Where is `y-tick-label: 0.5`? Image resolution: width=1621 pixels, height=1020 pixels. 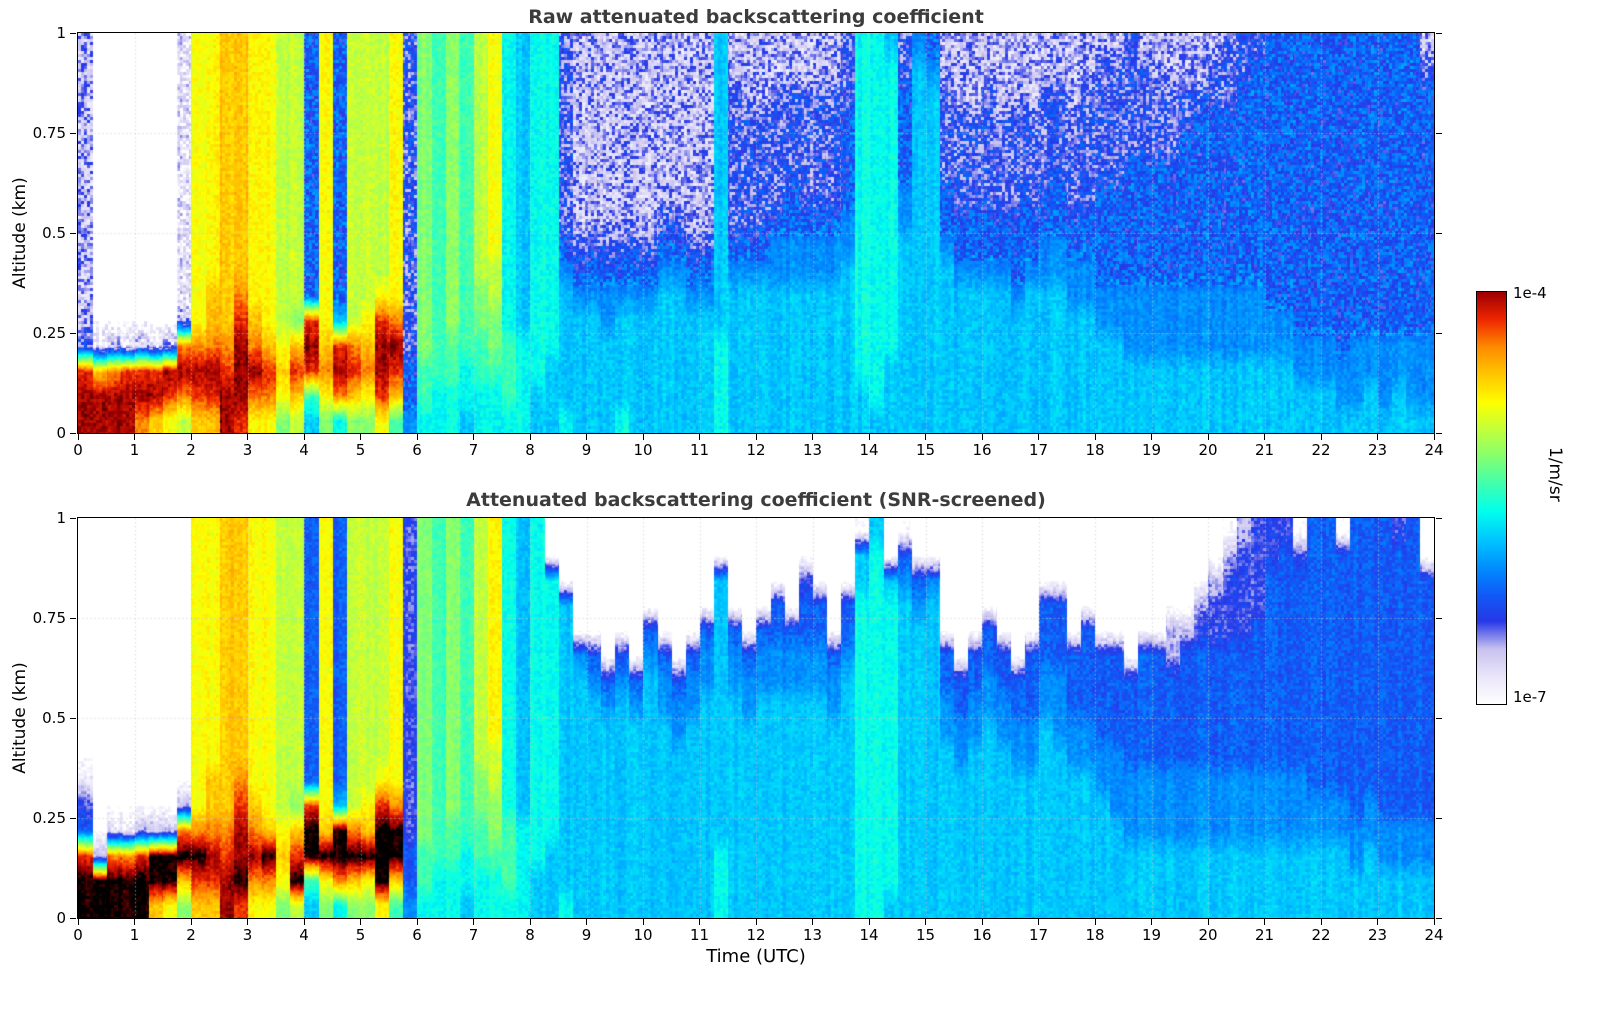 y-tick-label: 0.5 is located at coordinates (54, 233).